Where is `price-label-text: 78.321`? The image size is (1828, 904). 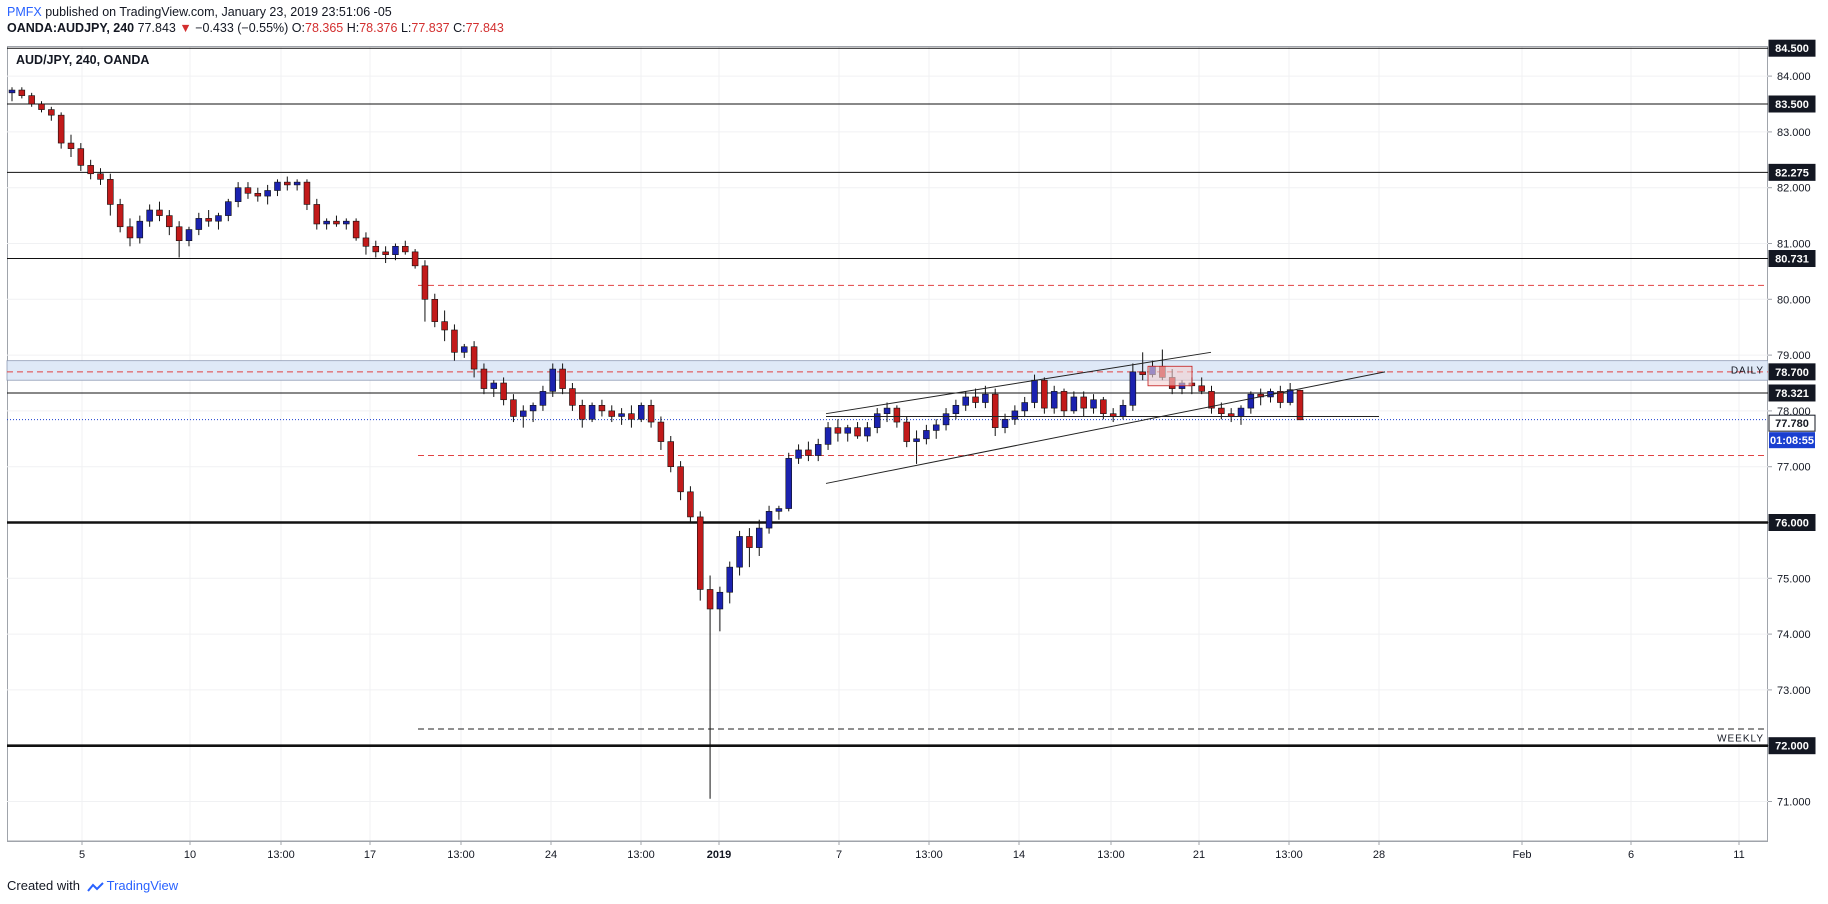 price-label-text: 78.321 is located at coordinates (1792, 394).